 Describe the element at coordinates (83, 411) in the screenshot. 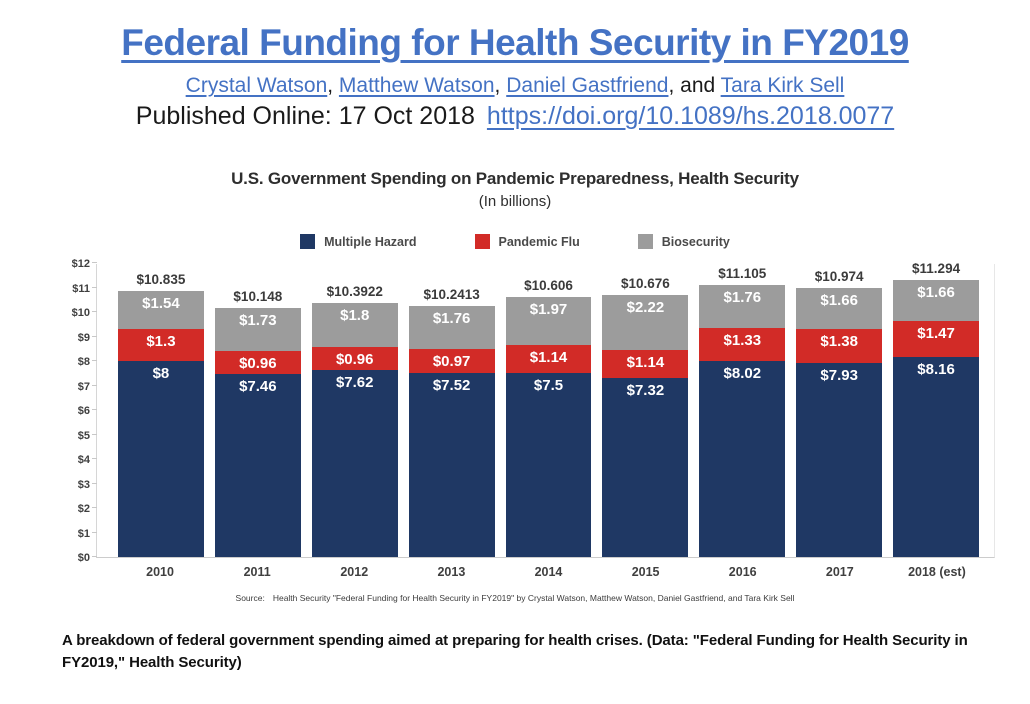

I see `y-tick-label: $6` at that location.